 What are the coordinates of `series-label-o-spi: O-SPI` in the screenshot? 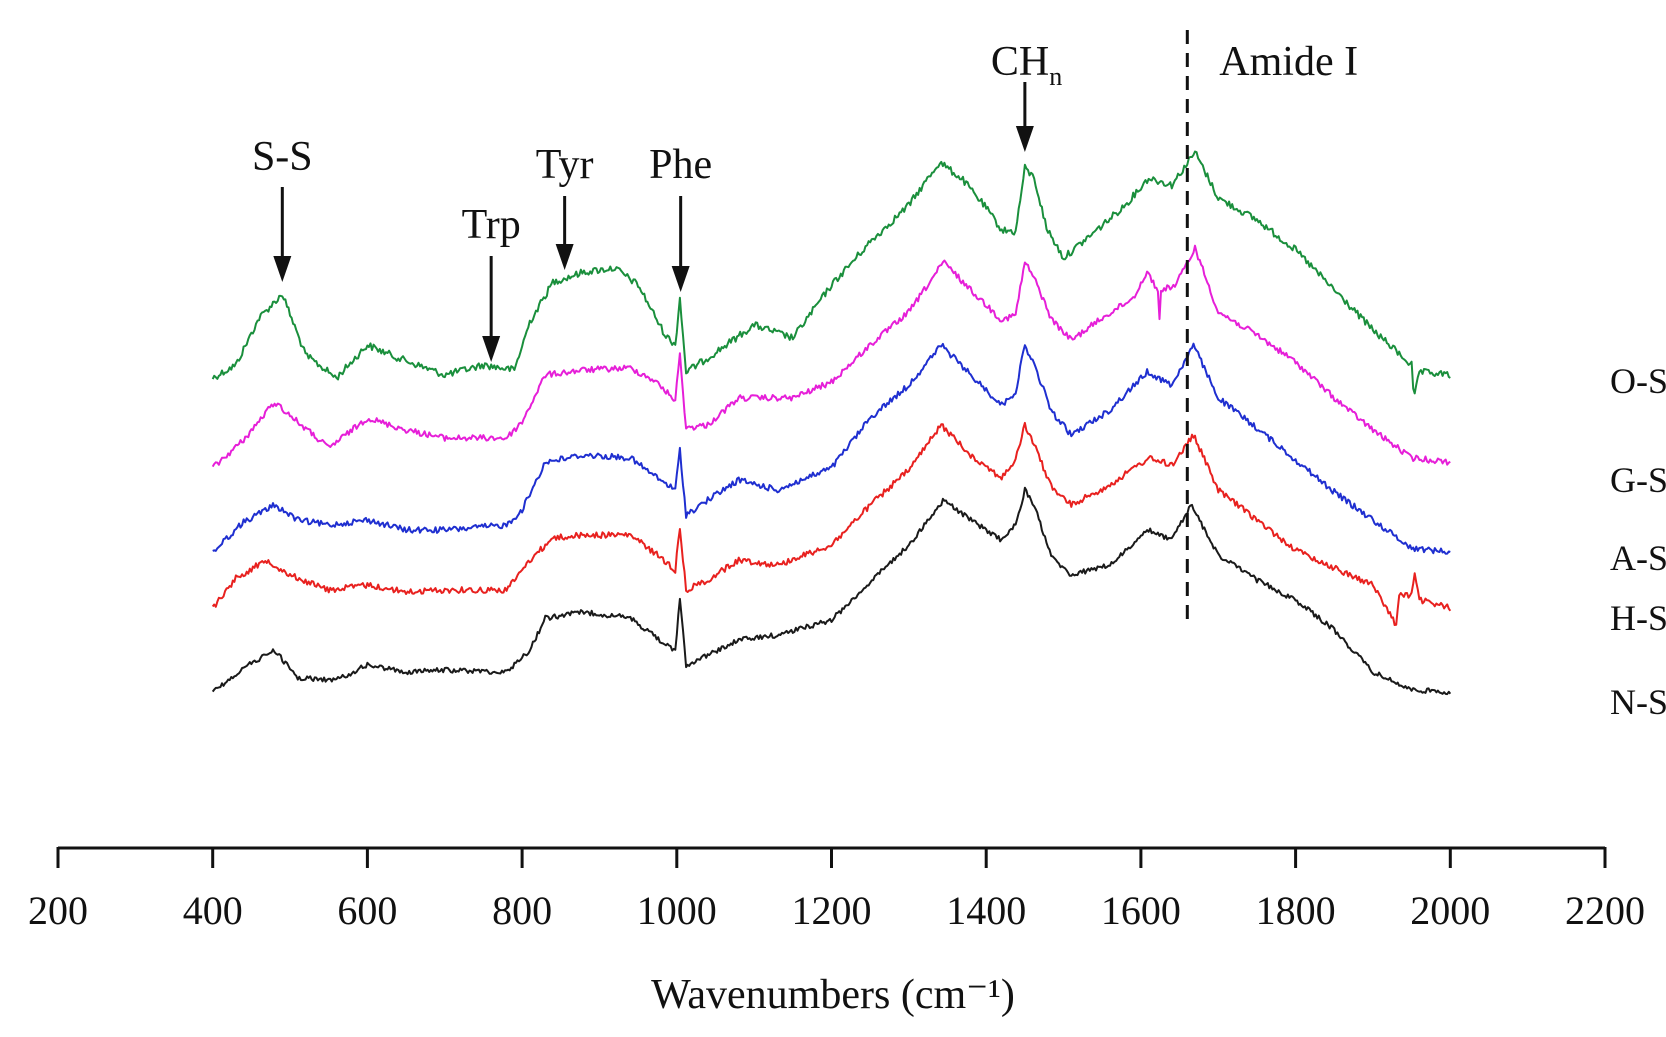 It's located at (1638, 381).